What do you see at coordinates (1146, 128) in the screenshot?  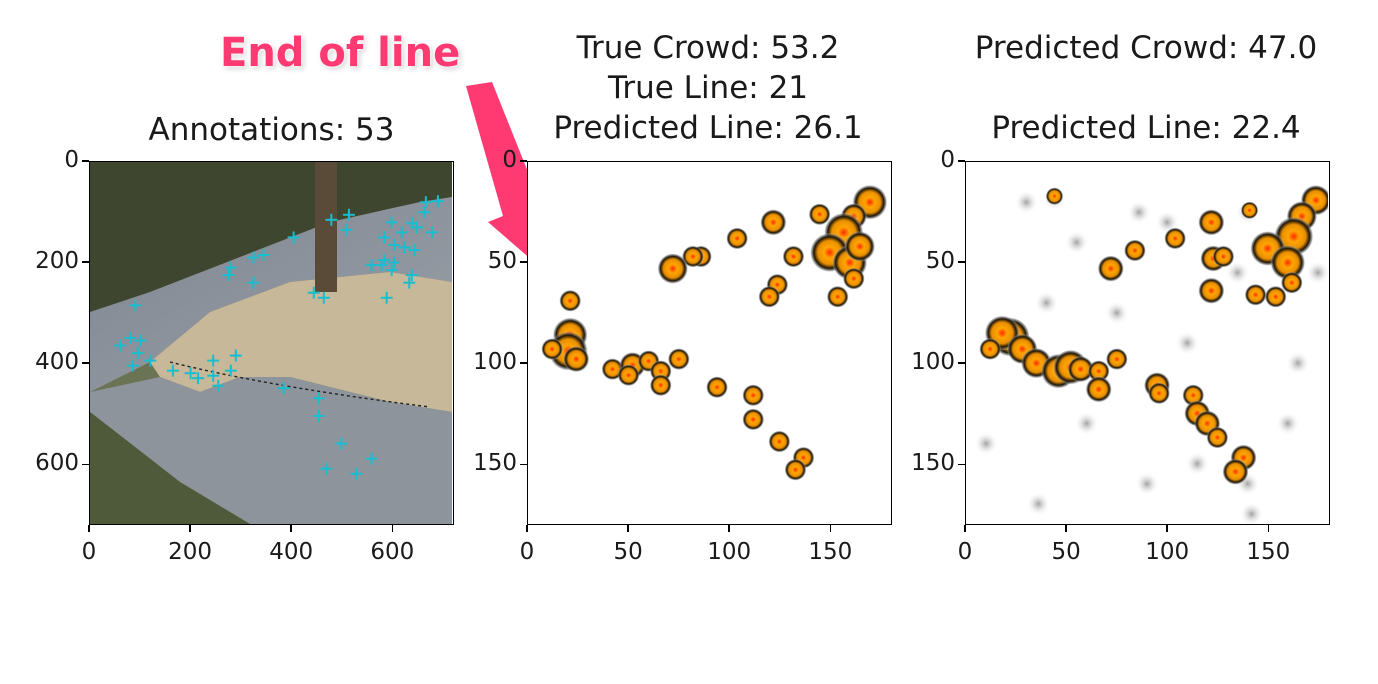 I see `panel-3-title-line-3: Predicted Line: 22.4` at bounding box center [1146, 128].